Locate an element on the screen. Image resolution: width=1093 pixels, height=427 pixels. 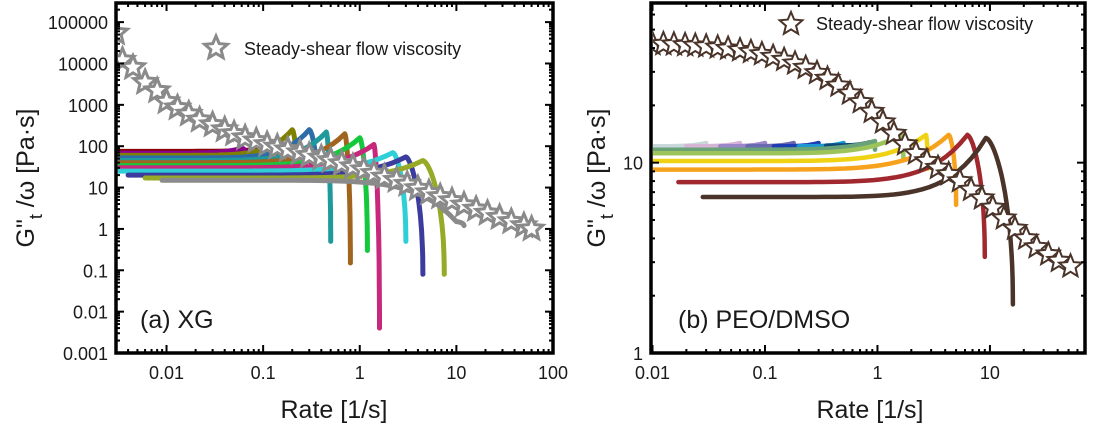
panel-b-legend: Steady-shear flow viscosity is located at coordinates (905, 22).